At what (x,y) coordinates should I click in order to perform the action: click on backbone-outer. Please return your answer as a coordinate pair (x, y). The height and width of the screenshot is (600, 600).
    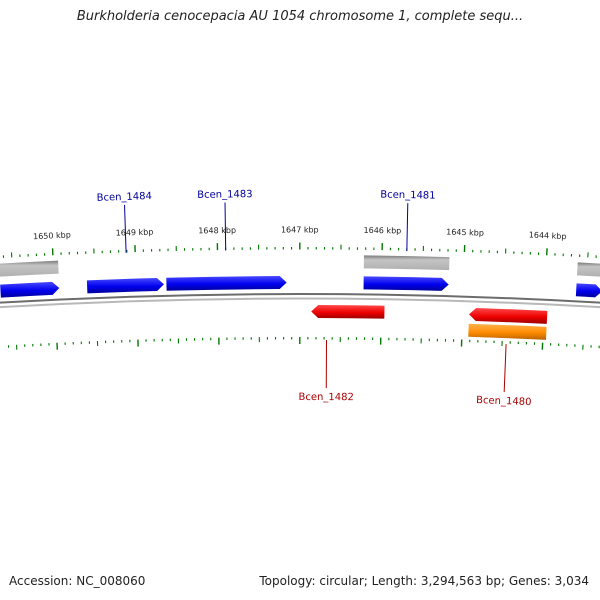
    Looking at the image, I should click on (300, 298).